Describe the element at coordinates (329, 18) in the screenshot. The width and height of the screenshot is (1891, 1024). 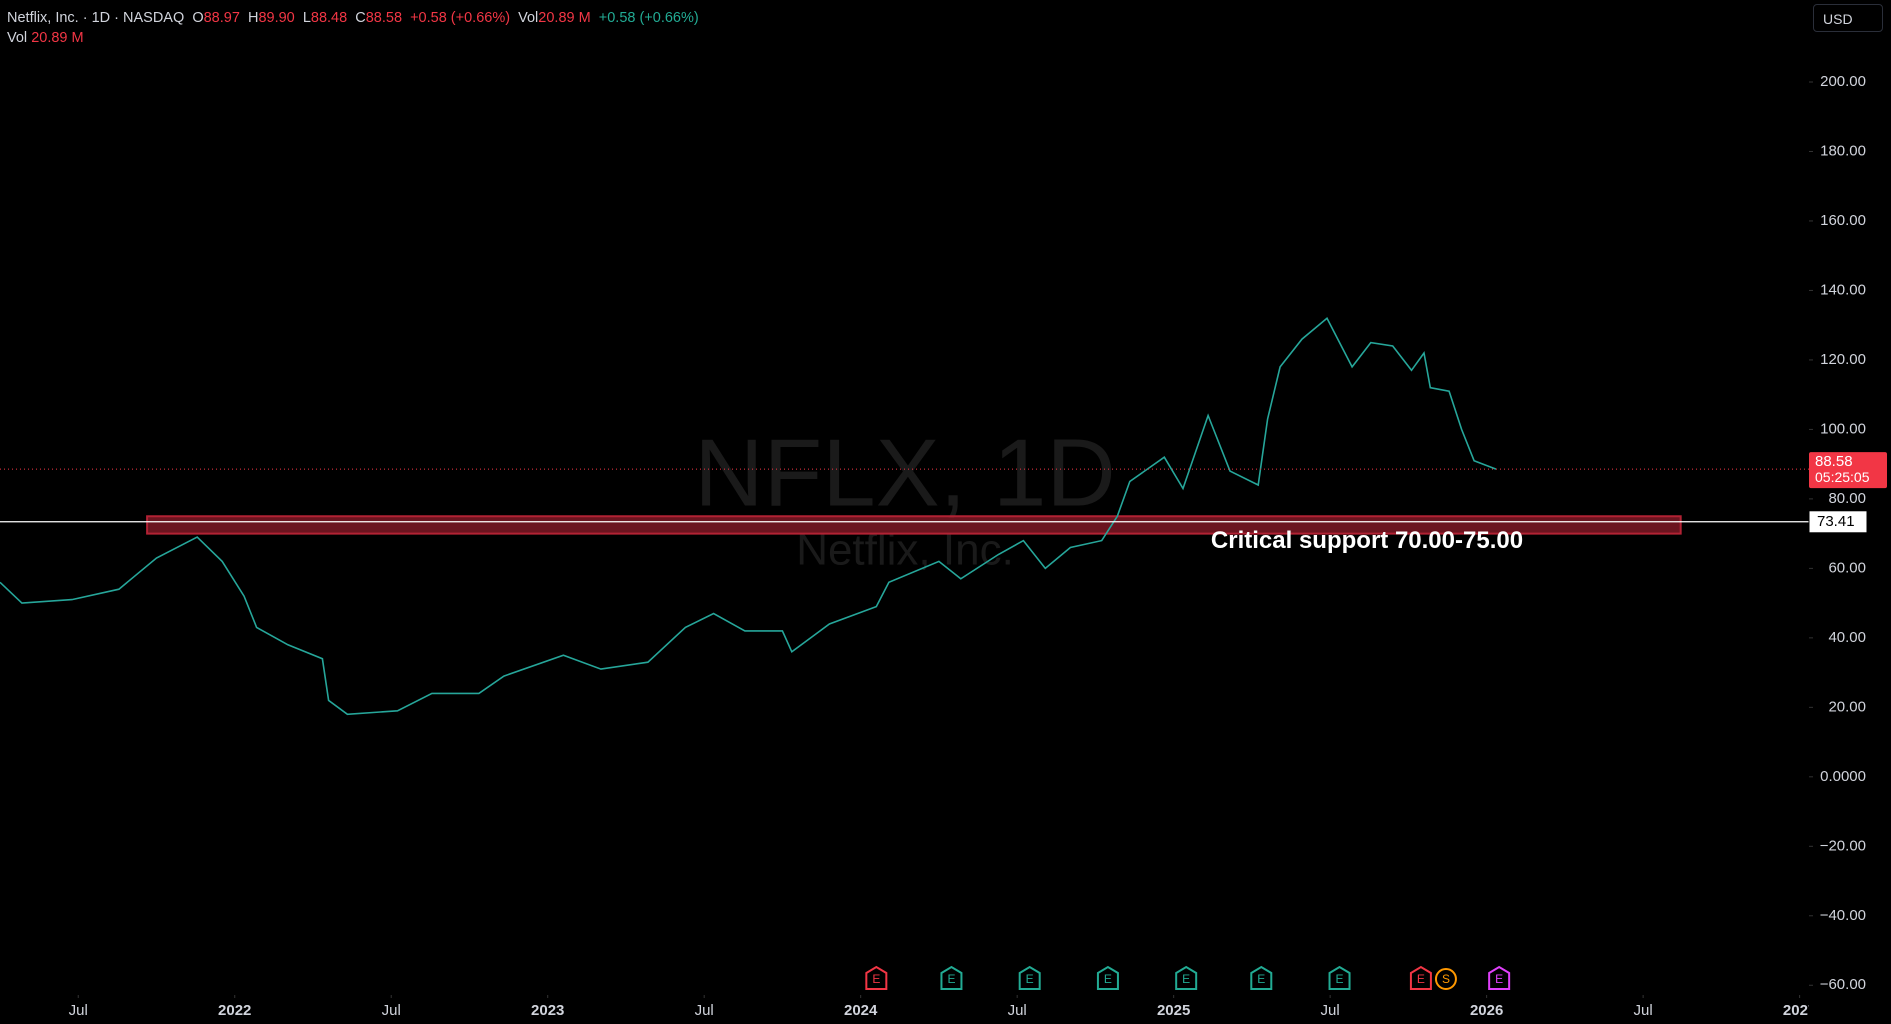
I see `ohlc-value: 88.48` at that location.